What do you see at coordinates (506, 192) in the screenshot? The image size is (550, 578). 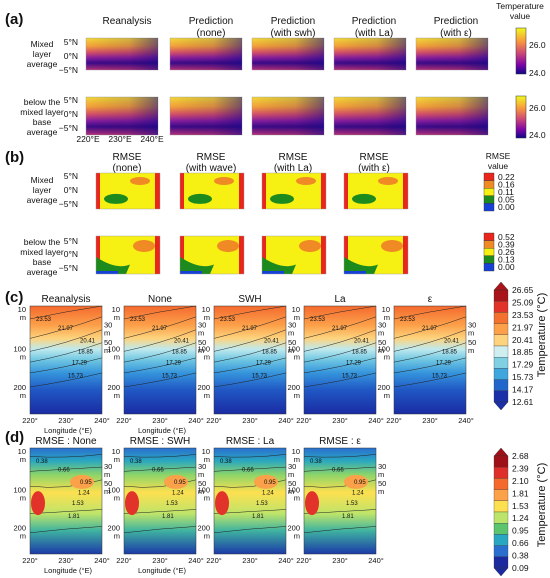 I see `panel-b-cb1-tick: 0.11` at bounding box center [506, 192].